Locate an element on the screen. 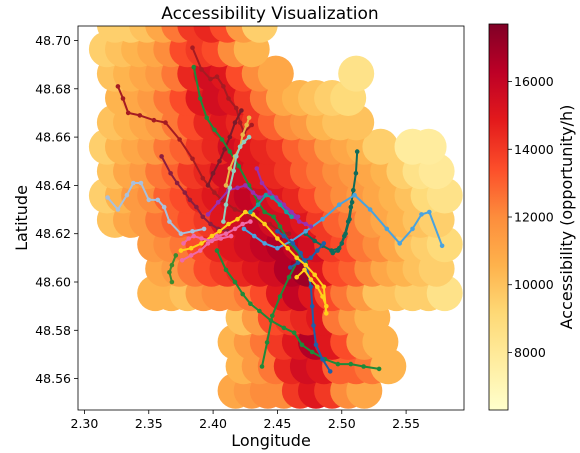 The image size is (580, 453). colorbar-tick-label: 12000 is located at coordinates (534, 217).